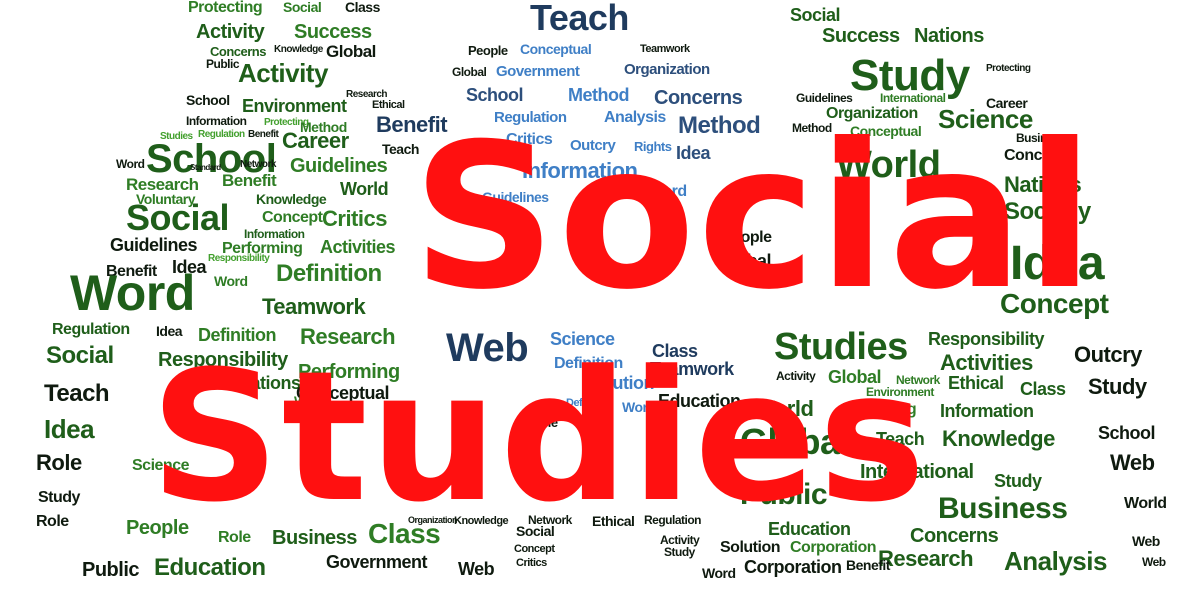 Image resolution: width=1200 pixels, height=600 pixels. What do you see at coordinates (620, 383) in the screenshot?
I see `cloud-word: Solution` at bounding box center [620, 383].